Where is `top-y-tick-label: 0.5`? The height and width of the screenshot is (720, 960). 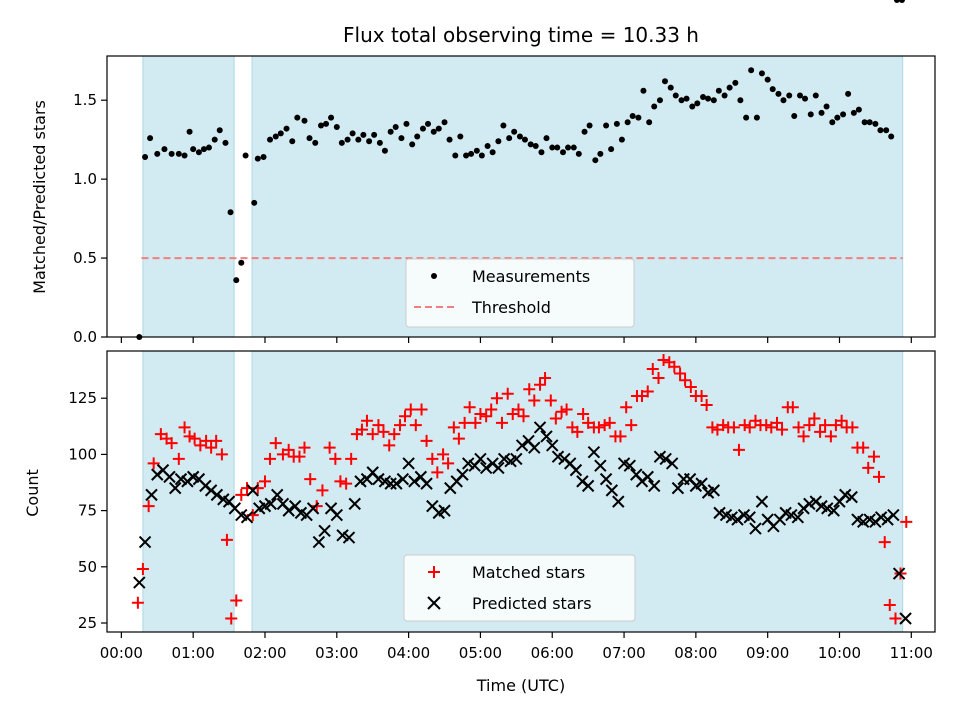 top-y-tick-label: 0.5 is located at coordinates (85, 258).